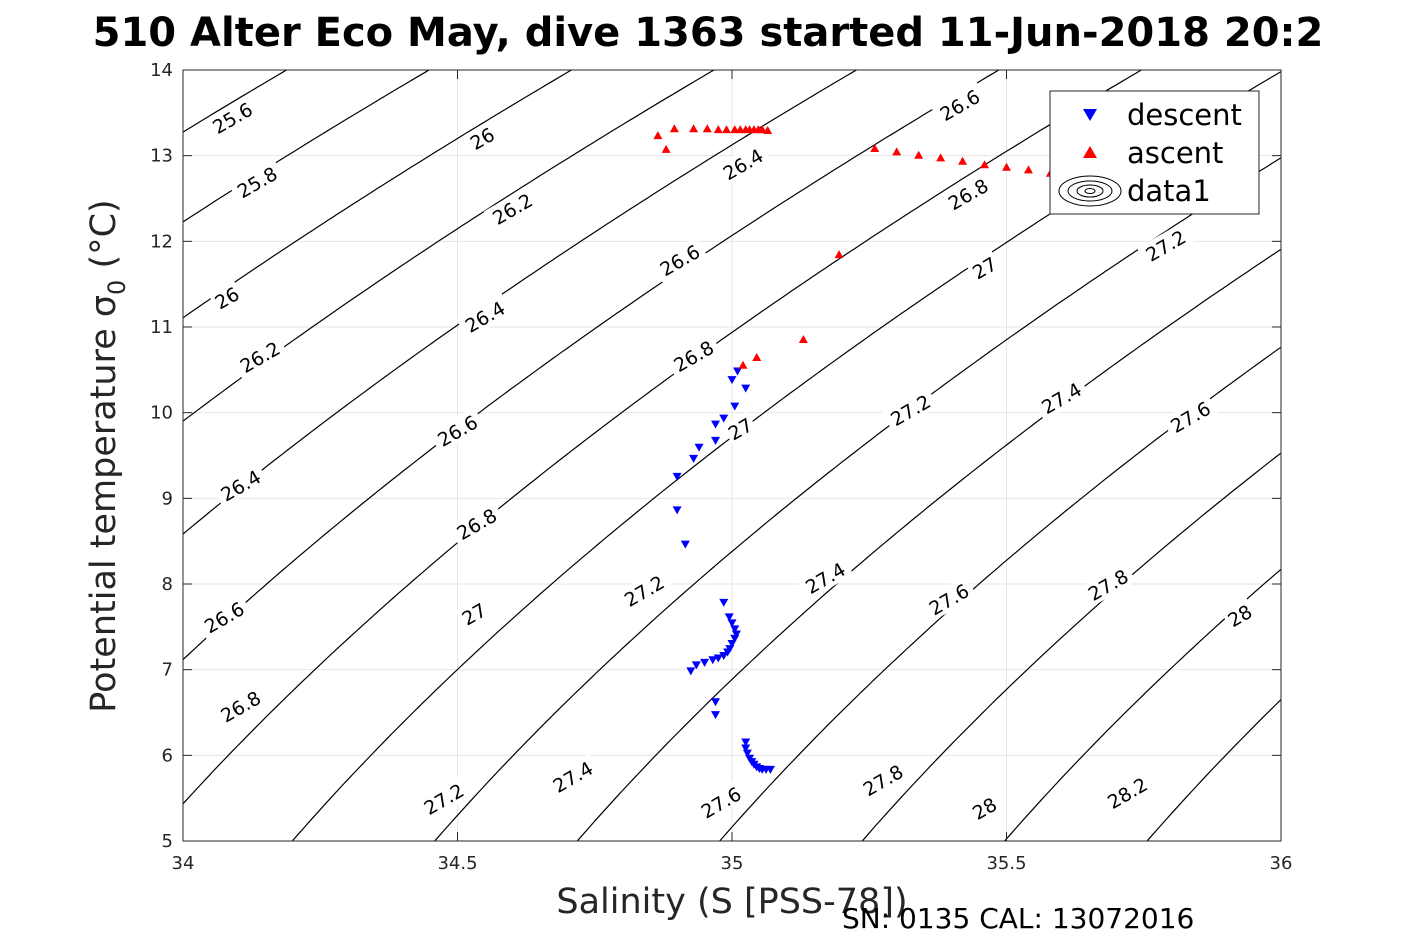 The height and width of the screenshot is (950, 1417). Describe the element at coordinates (167, 584) in the screenshot. I see `y-tick-label: 8` at that location.